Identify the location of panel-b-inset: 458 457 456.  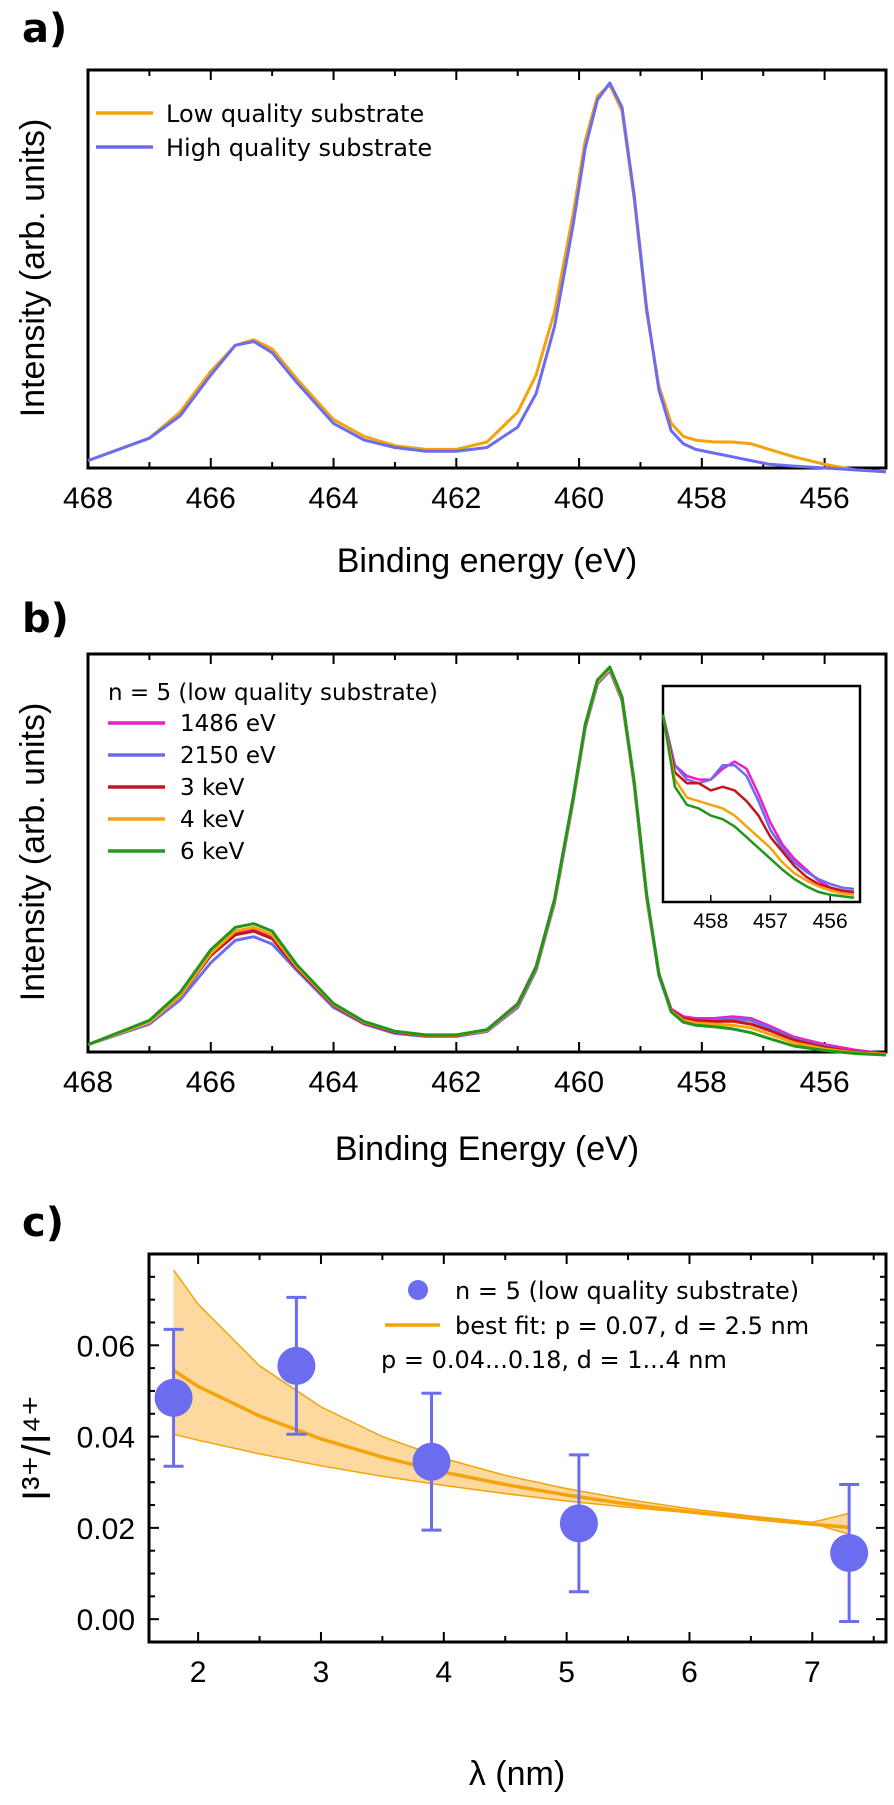
(761, 808).